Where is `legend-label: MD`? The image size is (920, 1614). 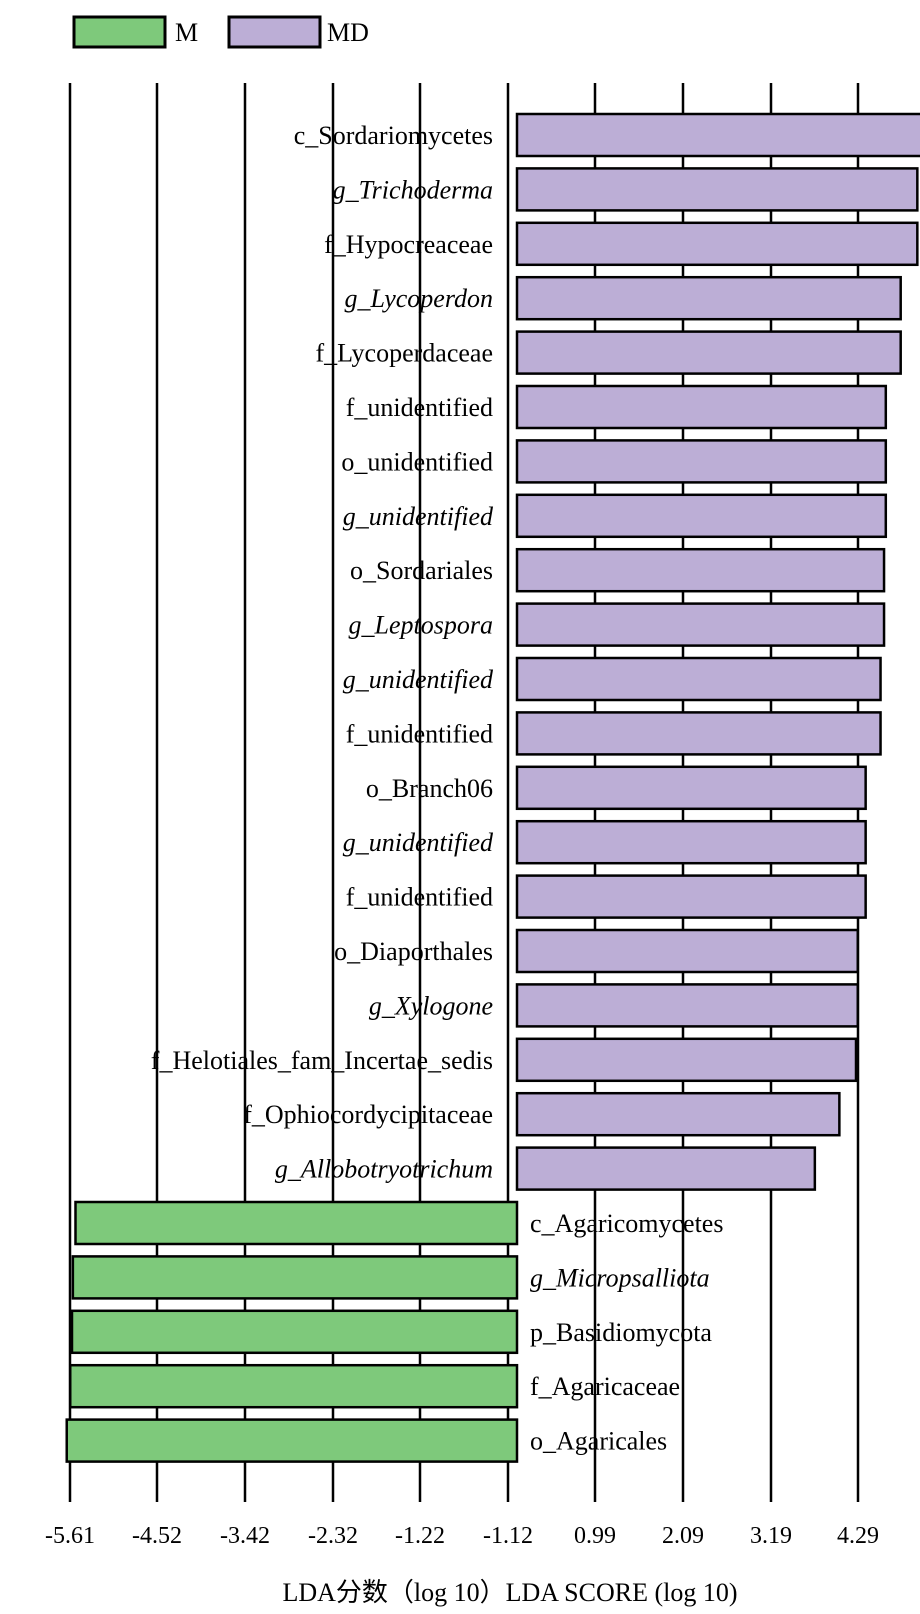
legend-label: MD is located at coordinates (348, 32).